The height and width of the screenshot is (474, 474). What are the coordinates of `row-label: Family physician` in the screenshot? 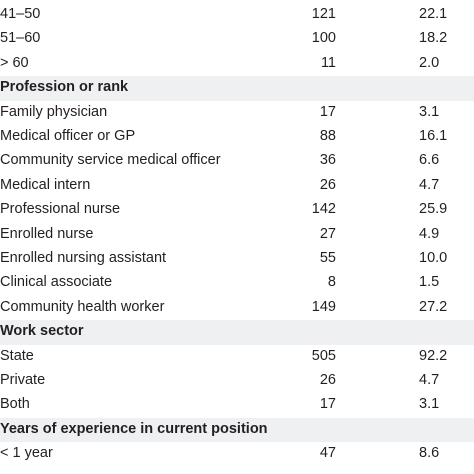 It's located at (54, 111).